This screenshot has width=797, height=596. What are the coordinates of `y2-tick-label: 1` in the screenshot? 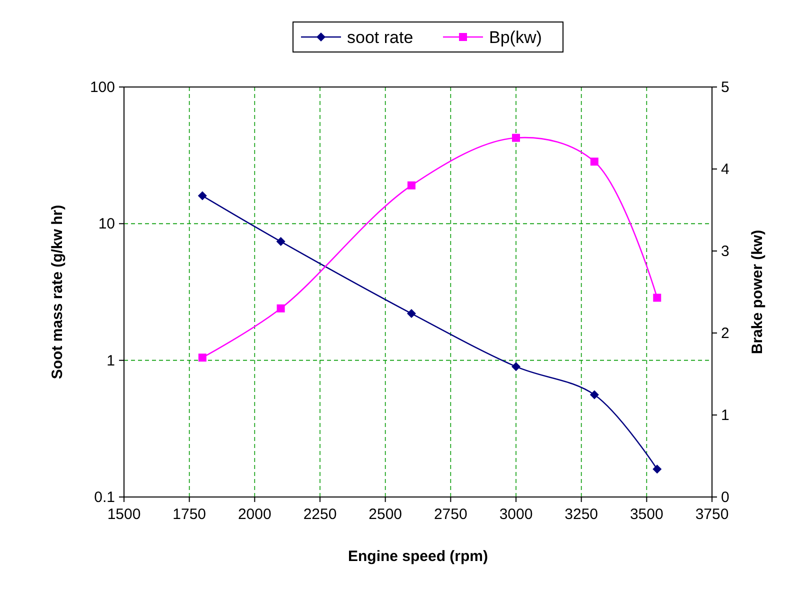 It's located at (725, 415).